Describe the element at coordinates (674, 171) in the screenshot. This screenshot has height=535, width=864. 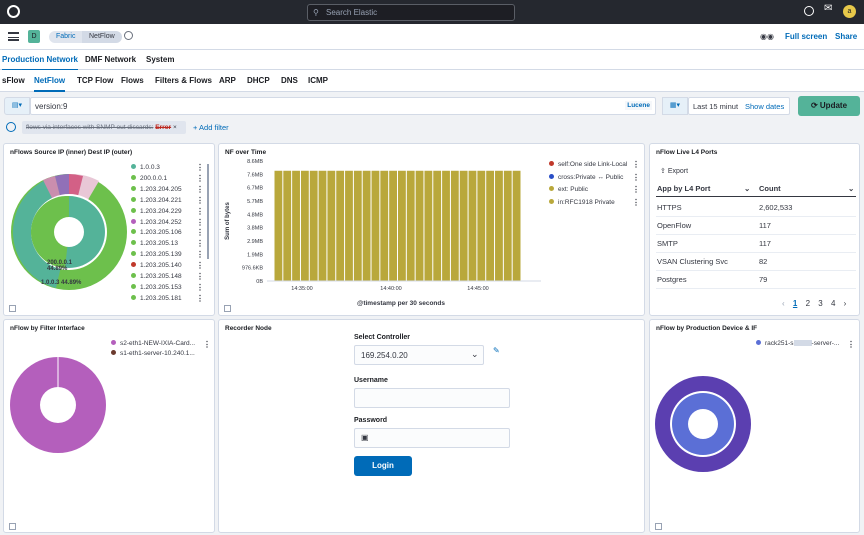
I see `export-button: ⇪ Export` at that location.